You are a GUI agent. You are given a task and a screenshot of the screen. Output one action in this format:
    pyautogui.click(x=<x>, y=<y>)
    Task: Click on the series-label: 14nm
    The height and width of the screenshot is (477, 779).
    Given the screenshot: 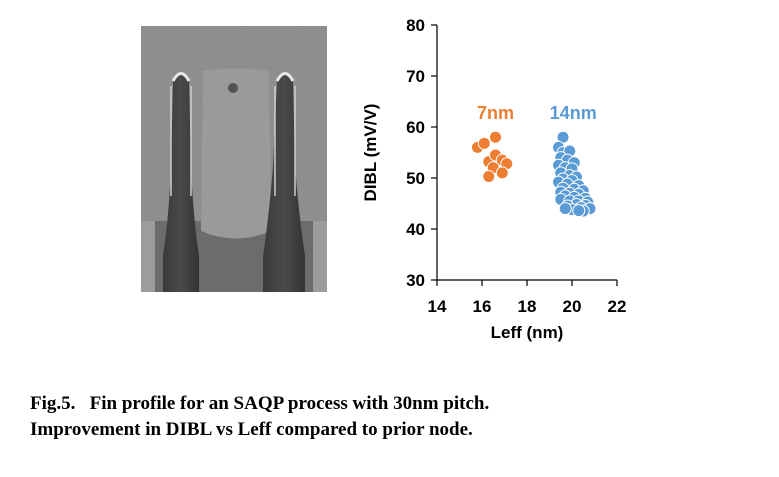 What is the action you would take?
    pyautogui.click(x=573, y=113)
    